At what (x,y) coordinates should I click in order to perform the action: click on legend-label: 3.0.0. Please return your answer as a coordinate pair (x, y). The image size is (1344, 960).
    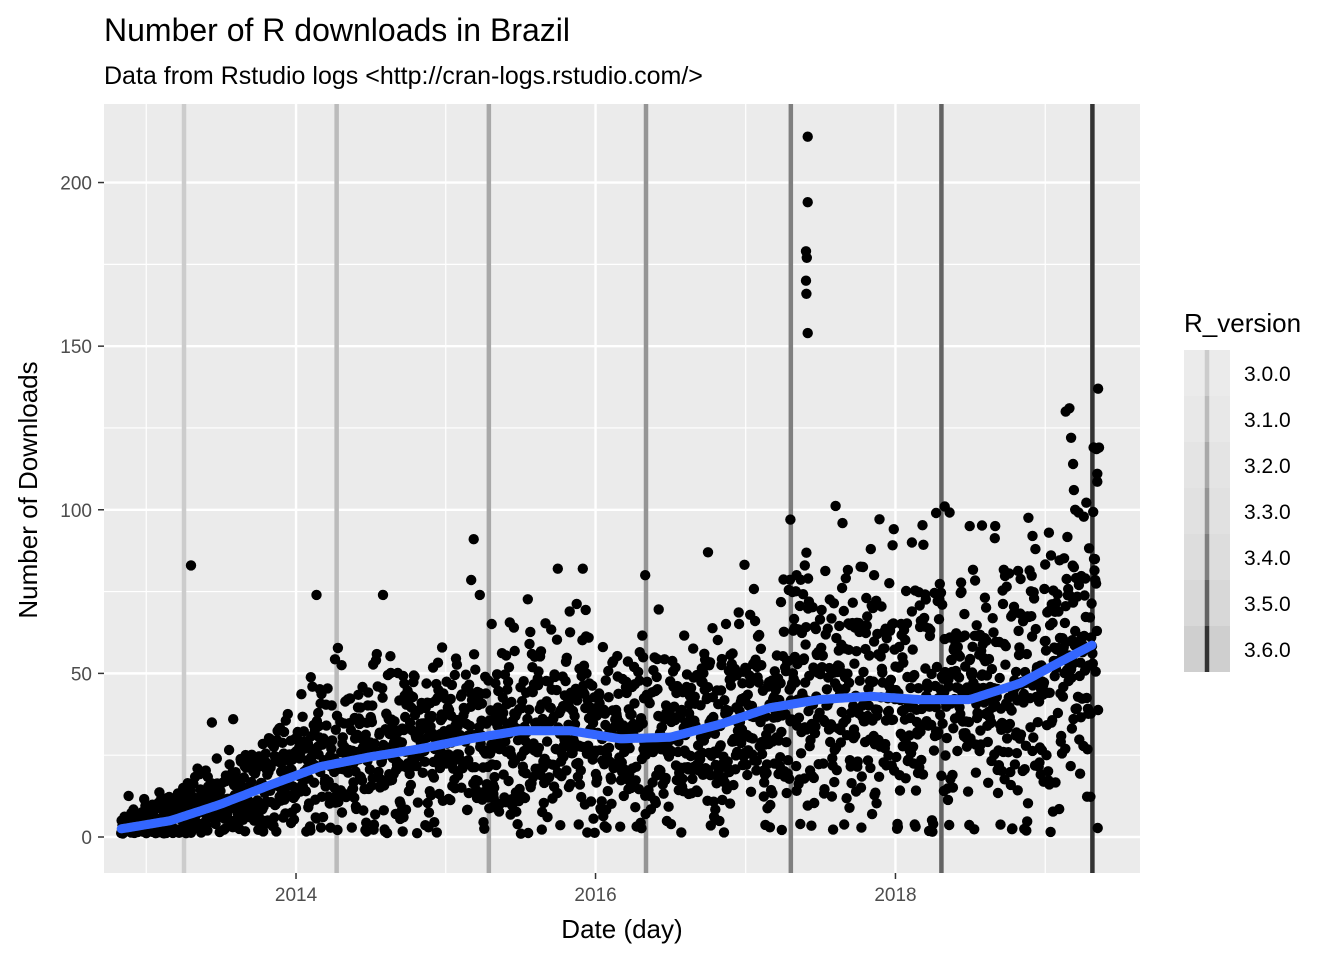
    Looking at the image, I should click on (1267, 374).